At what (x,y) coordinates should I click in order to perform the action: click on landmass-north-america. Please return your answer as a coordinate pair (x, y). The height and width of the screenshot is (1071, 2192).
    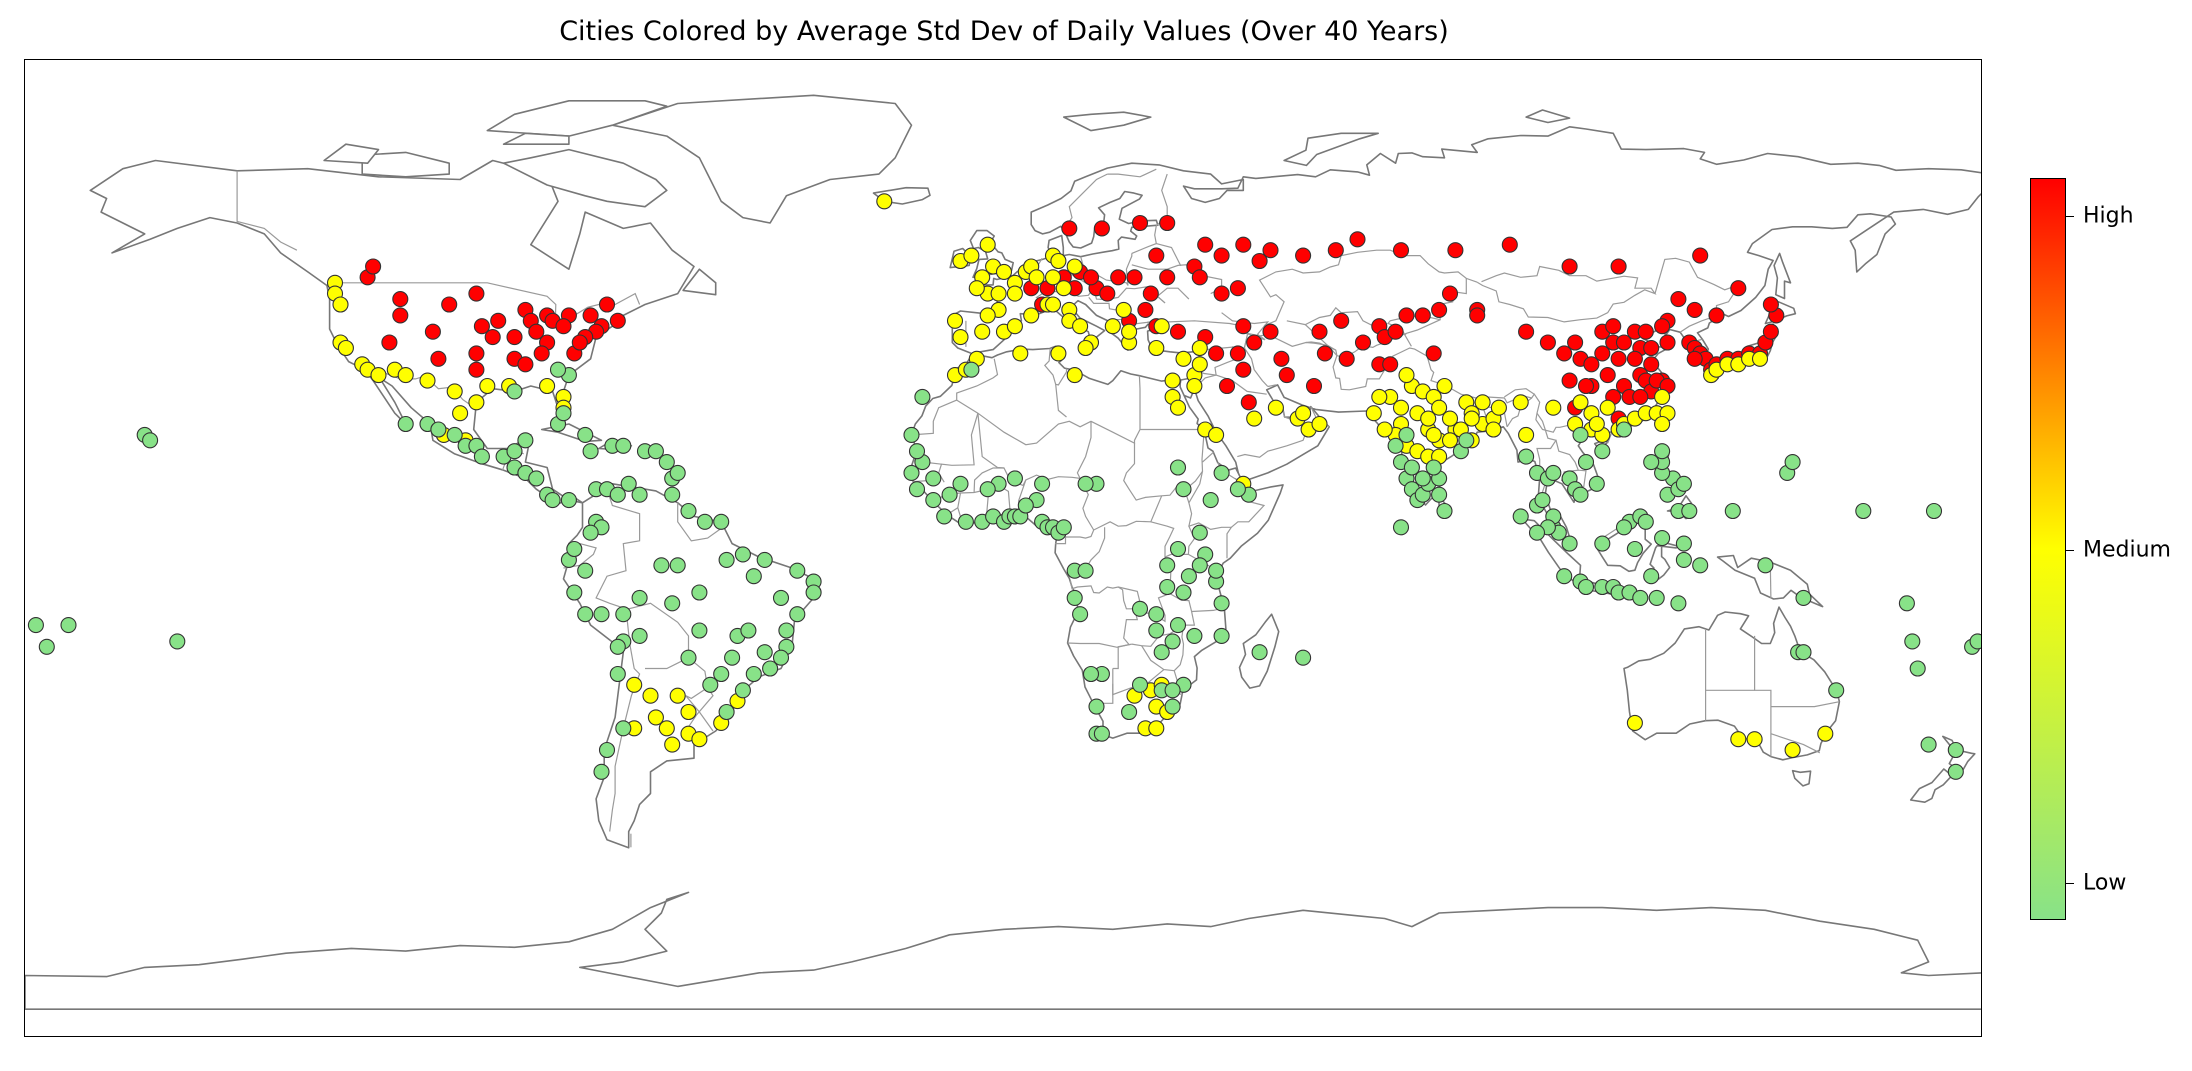
    Looking at the image, I should click on (392, 332).